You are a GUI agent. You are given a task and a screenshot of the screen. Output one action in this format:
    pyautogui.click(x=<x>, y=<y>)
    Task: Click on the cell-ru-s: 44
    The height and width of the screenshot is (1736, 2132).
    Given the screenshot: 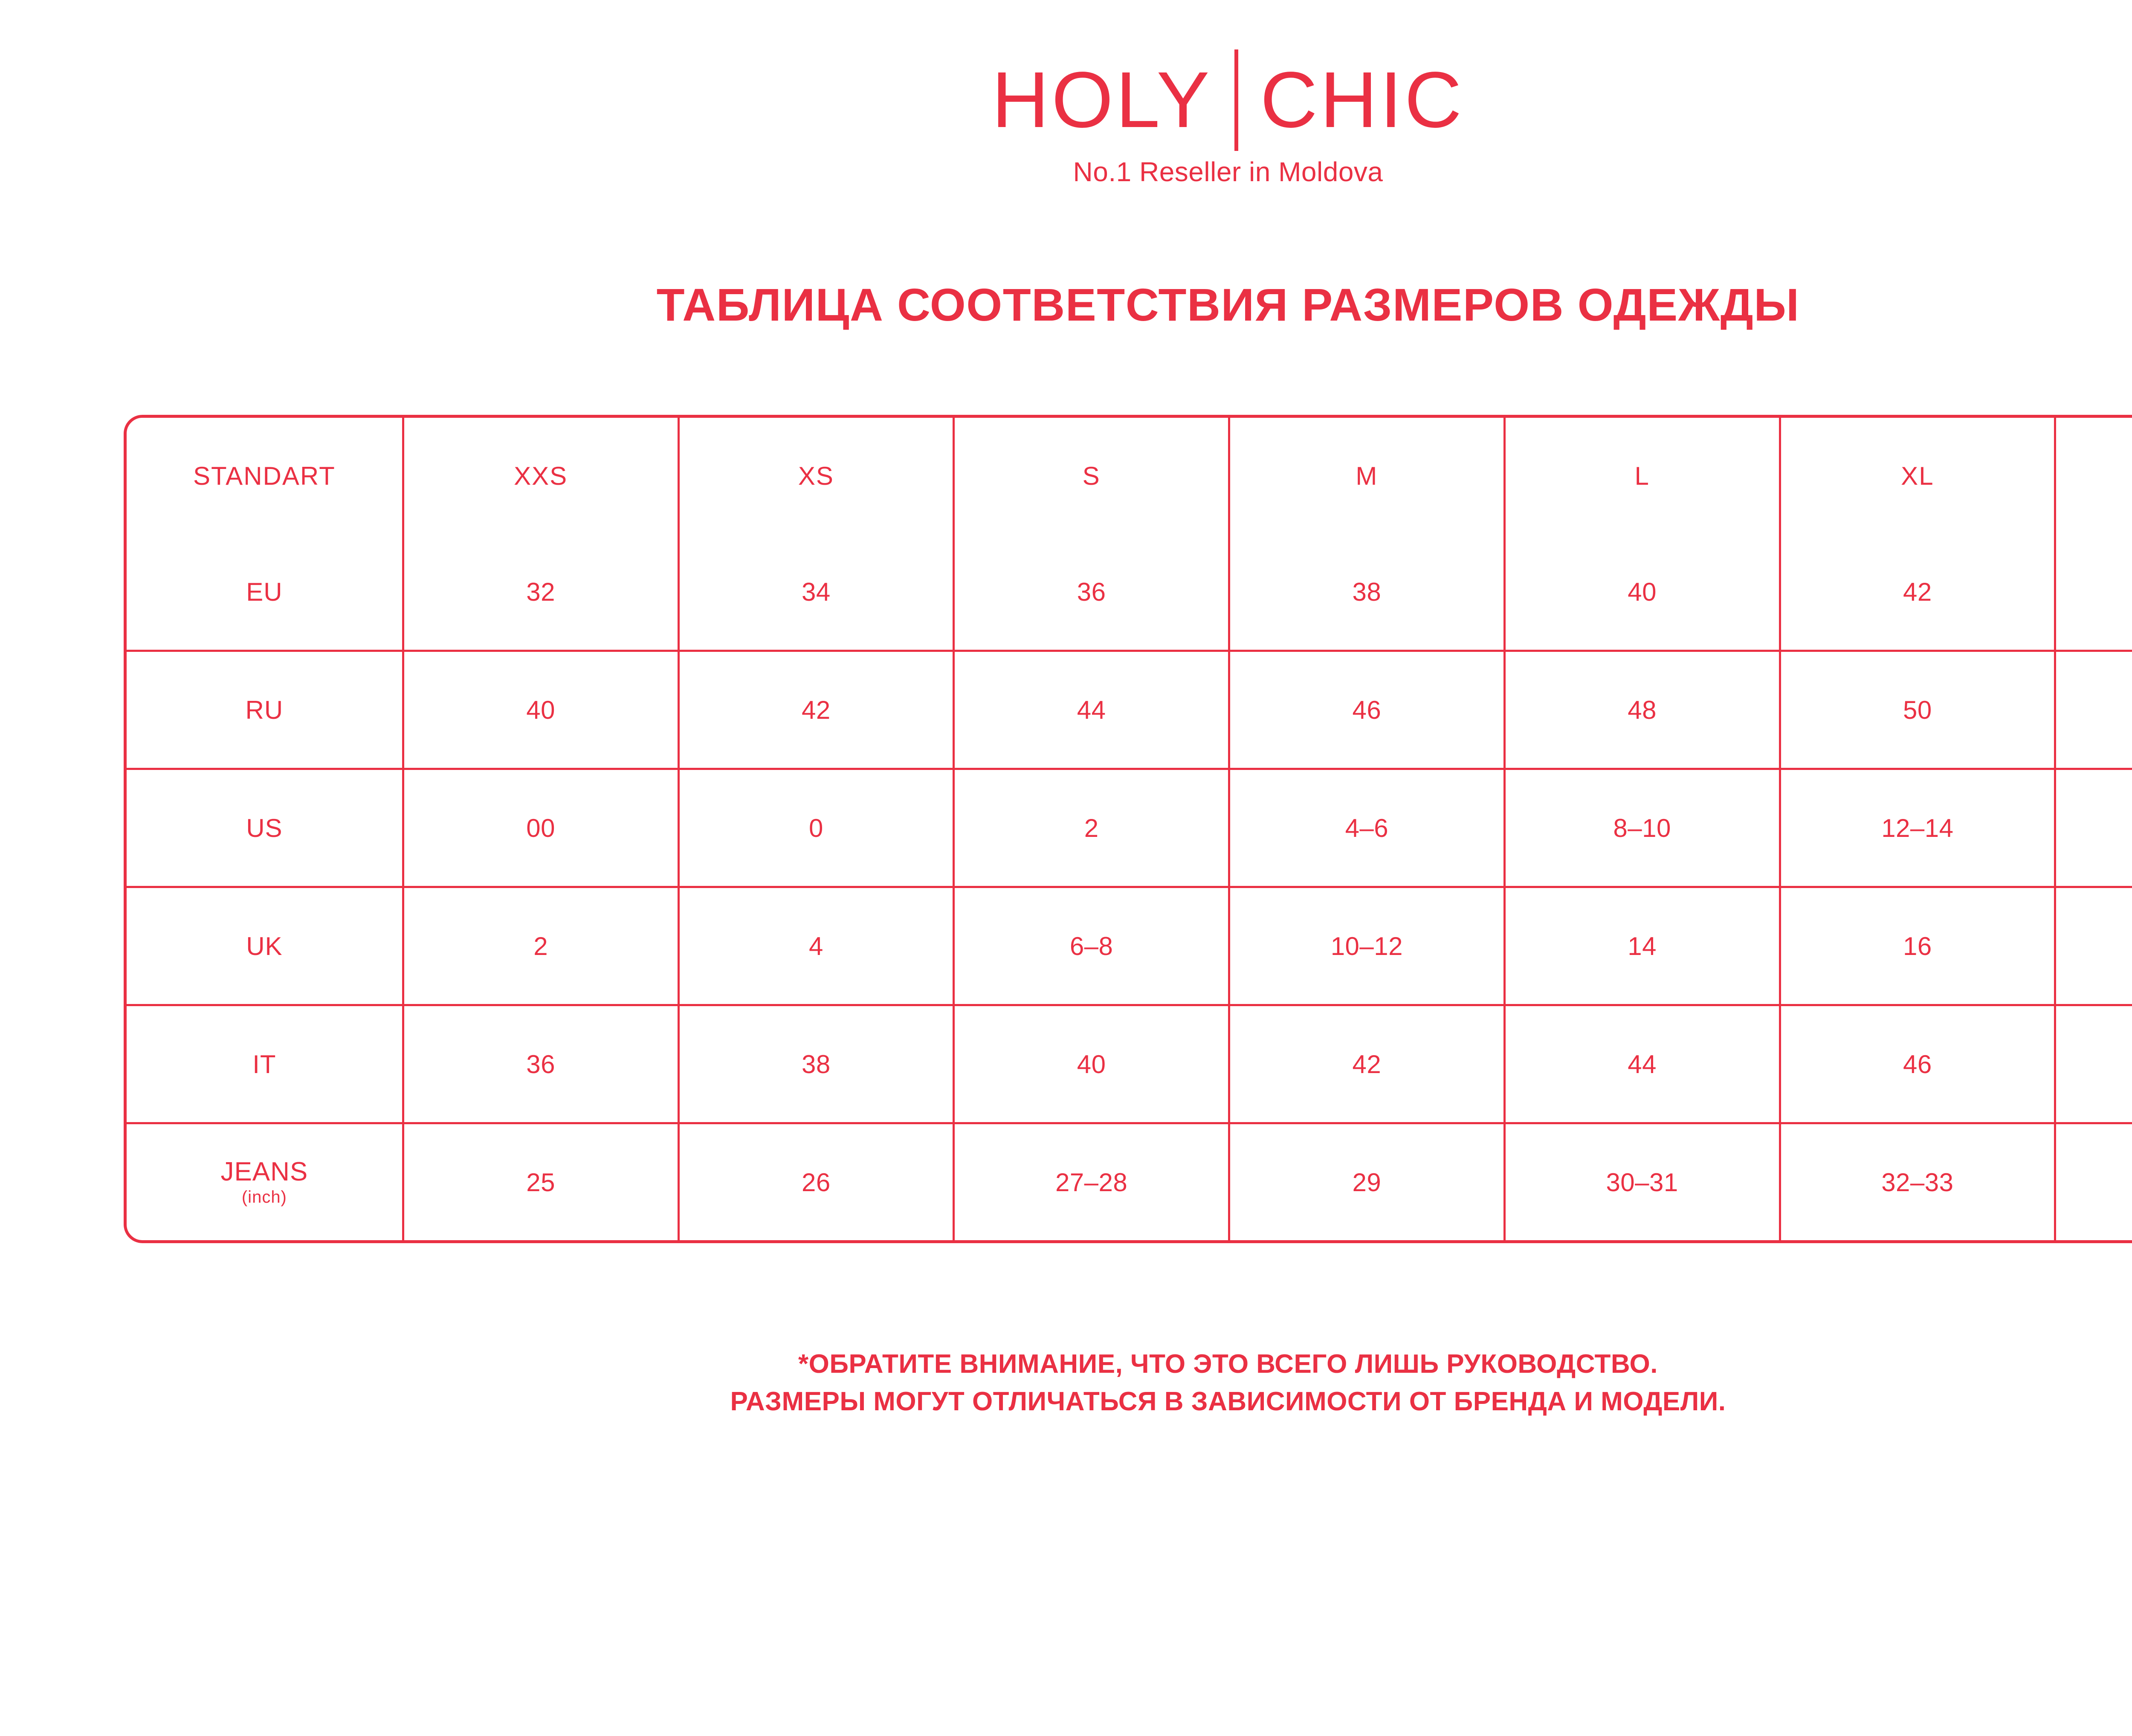 What is the action you would take?
    pyautogui.click(x=1090, y=709)
    